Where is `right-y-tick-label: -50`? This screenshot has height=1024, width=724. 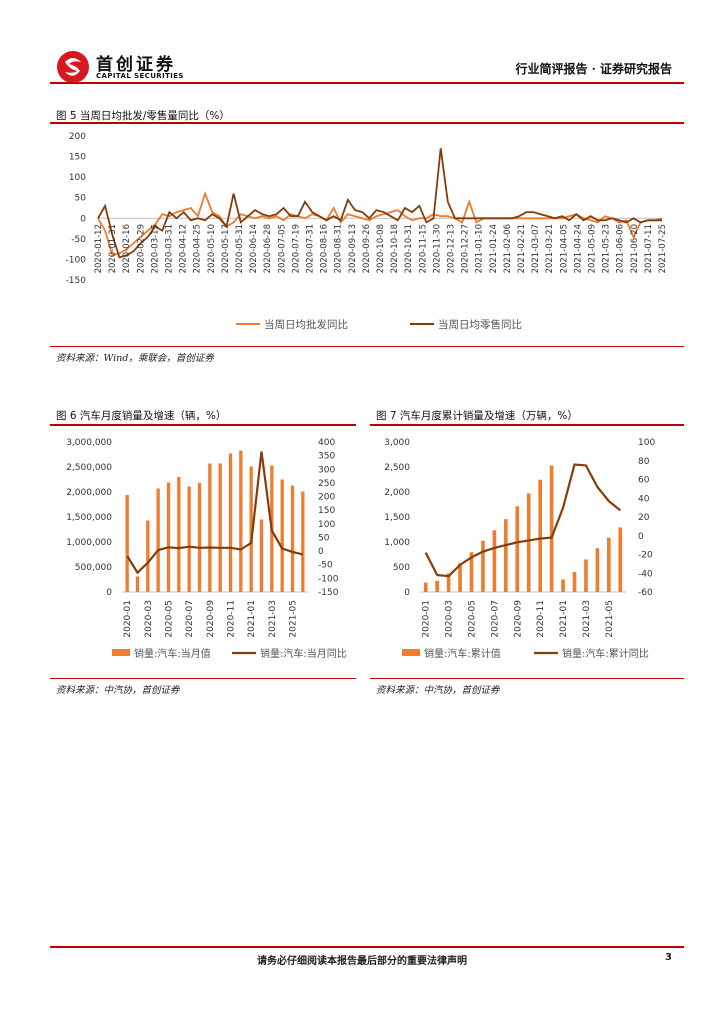
right-y-tick-label: -50 is located at coordinates (325, 566).